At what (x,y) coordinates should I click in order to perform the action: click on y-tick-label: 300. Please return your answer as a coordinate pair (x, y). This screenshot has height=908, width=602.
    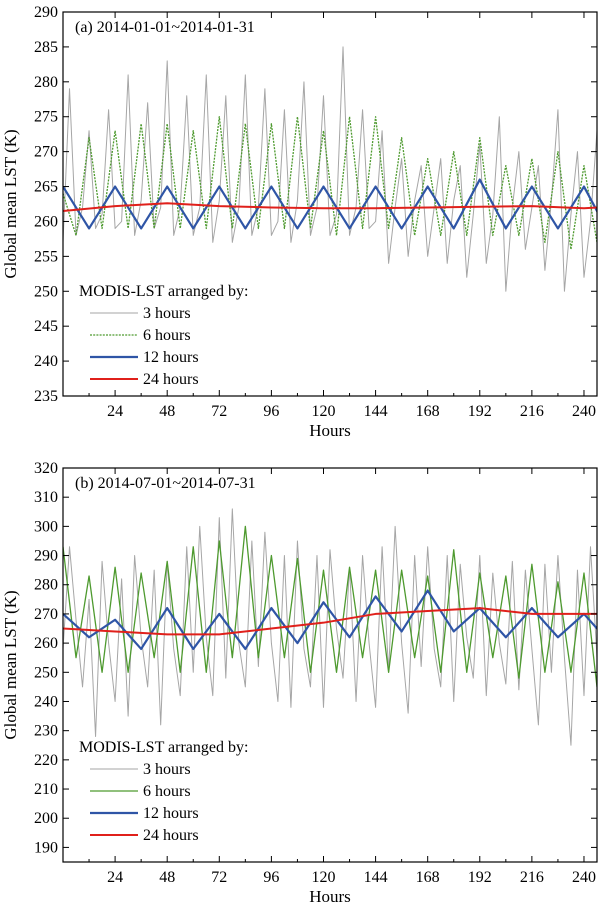
    Looking at the image, I should click on (46, 526).